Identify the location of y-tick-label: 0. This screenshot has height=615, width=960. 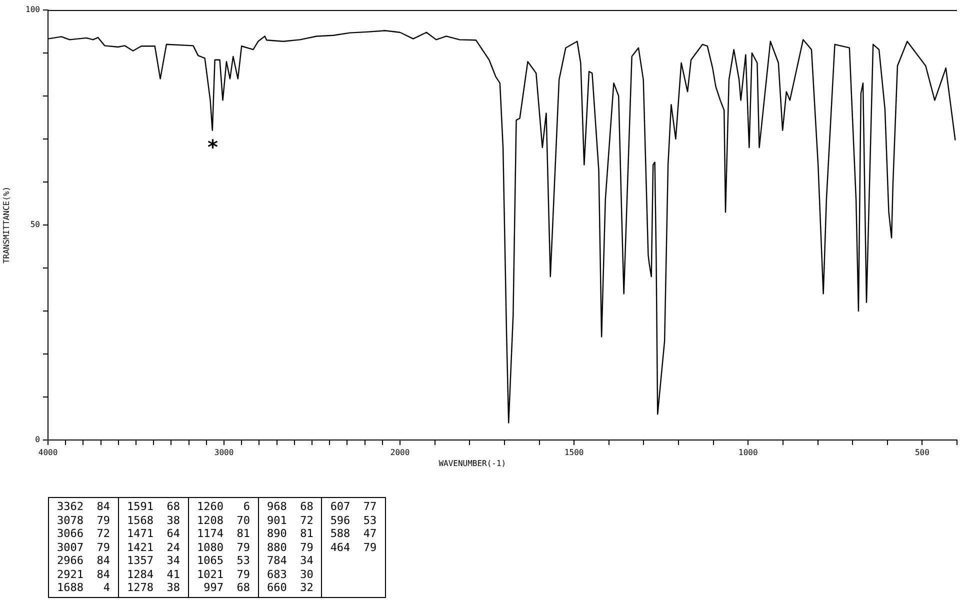
(37, 439).